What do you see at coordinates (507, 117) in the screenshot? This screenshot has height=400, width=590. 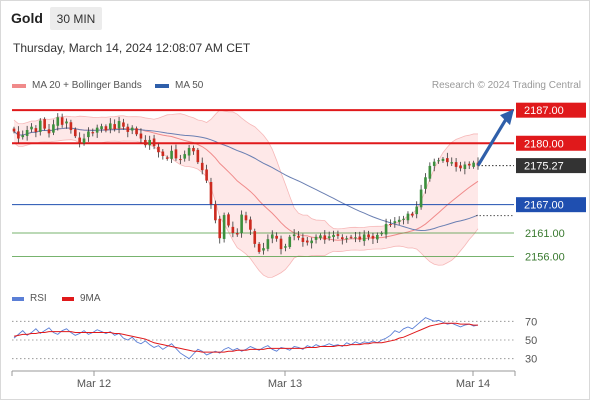 I see `forecast-arrow-head` at bounding box center [507, 117].